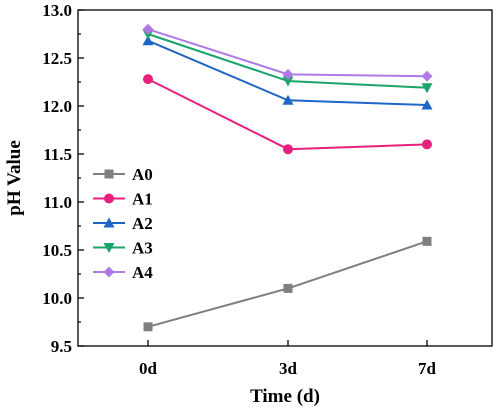  I want to click on y-tick-label: 10.0, so click(57, 298).